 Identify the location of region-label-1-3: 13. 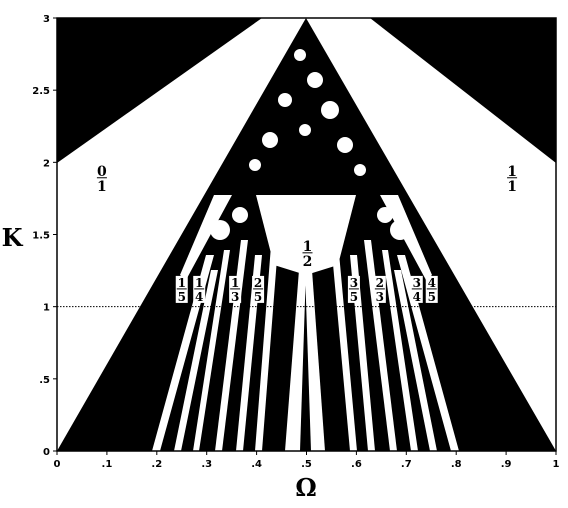
(235, 289).